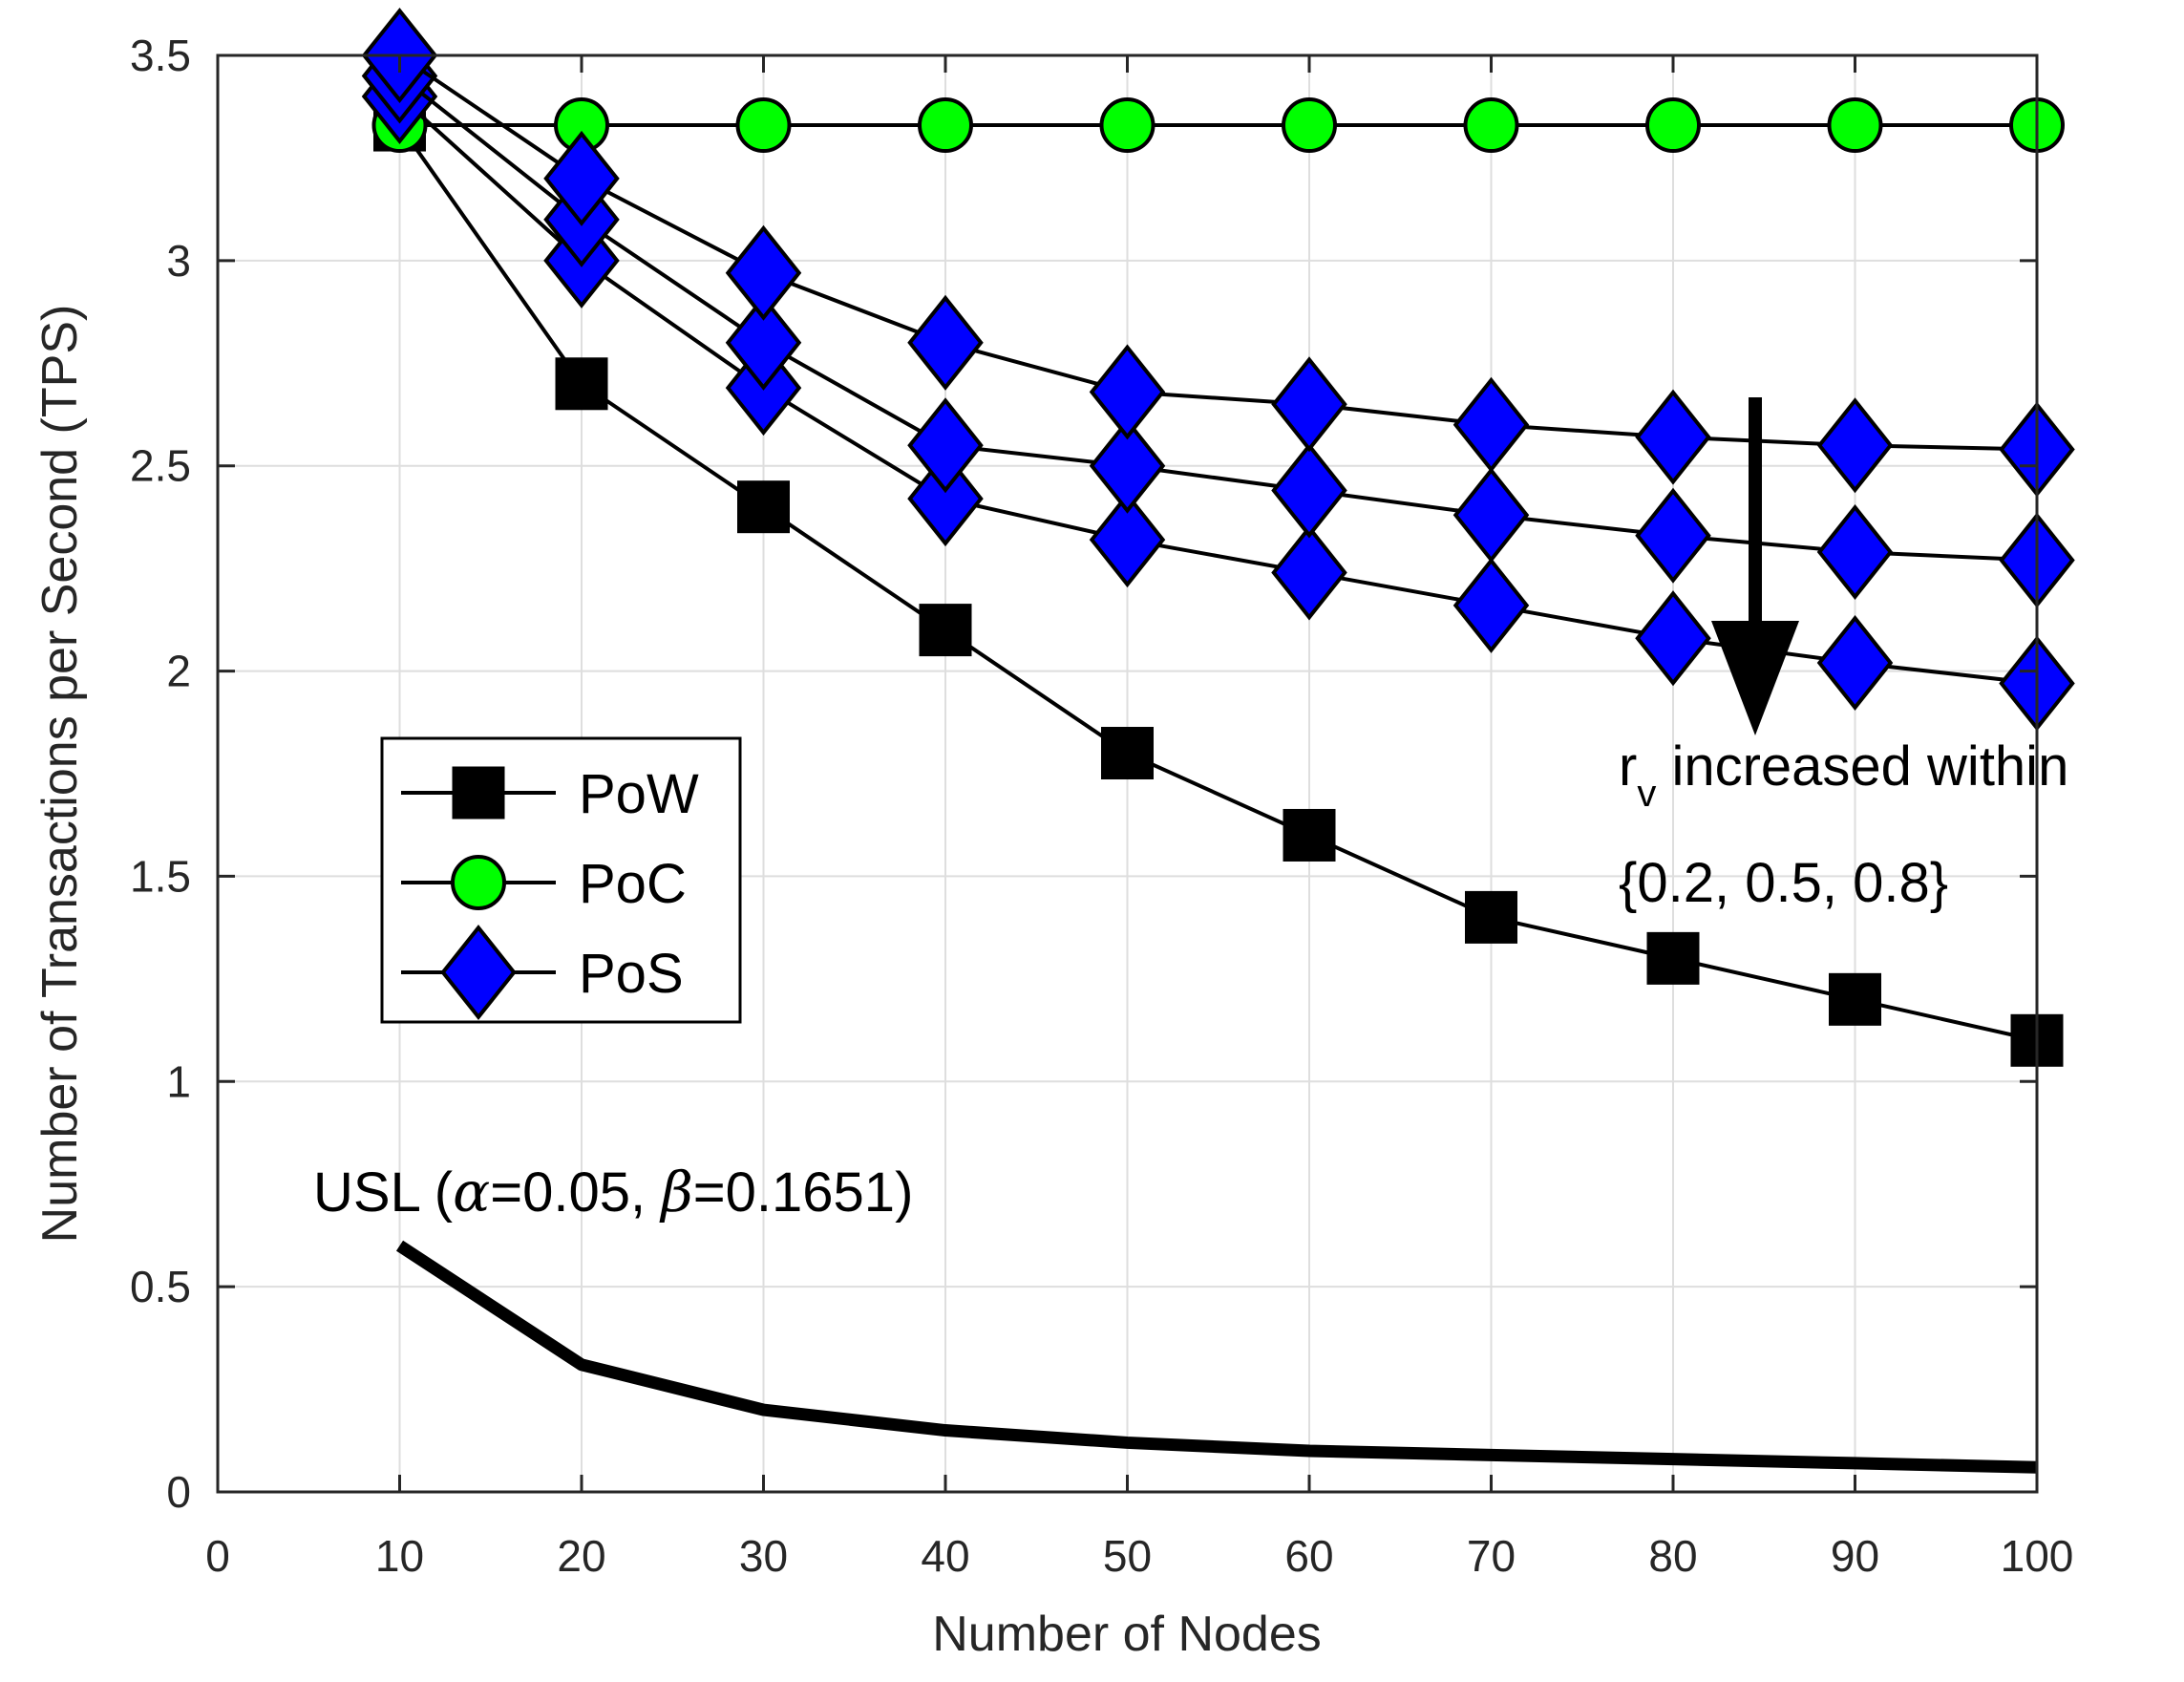 The width and height of the screenshot is (2184, 1682). Describe the element at coordinates (400, 1556) in the screenshot. I see `x-tick-label: 10` at that location.